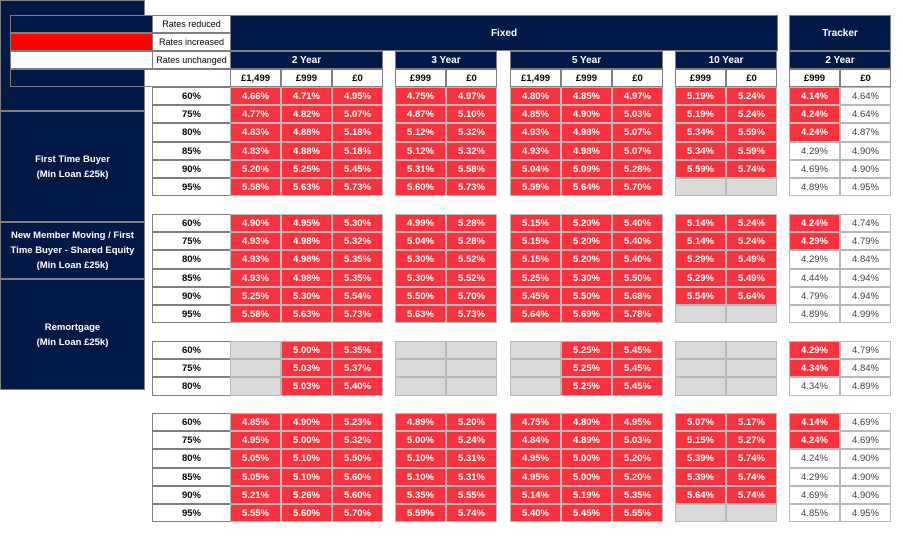 The width and height of the screenshot is (903, 538). Describe the element at coordinates (255, 169) in the screenshot. I see `rate-cell: 5.20%` at that location.